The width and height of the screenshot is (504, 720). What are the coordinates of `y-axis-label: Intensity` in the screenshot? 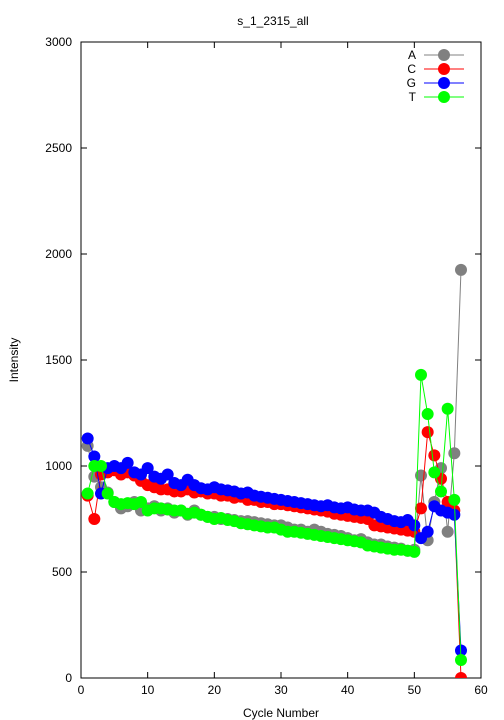 It's located at (14, 360).